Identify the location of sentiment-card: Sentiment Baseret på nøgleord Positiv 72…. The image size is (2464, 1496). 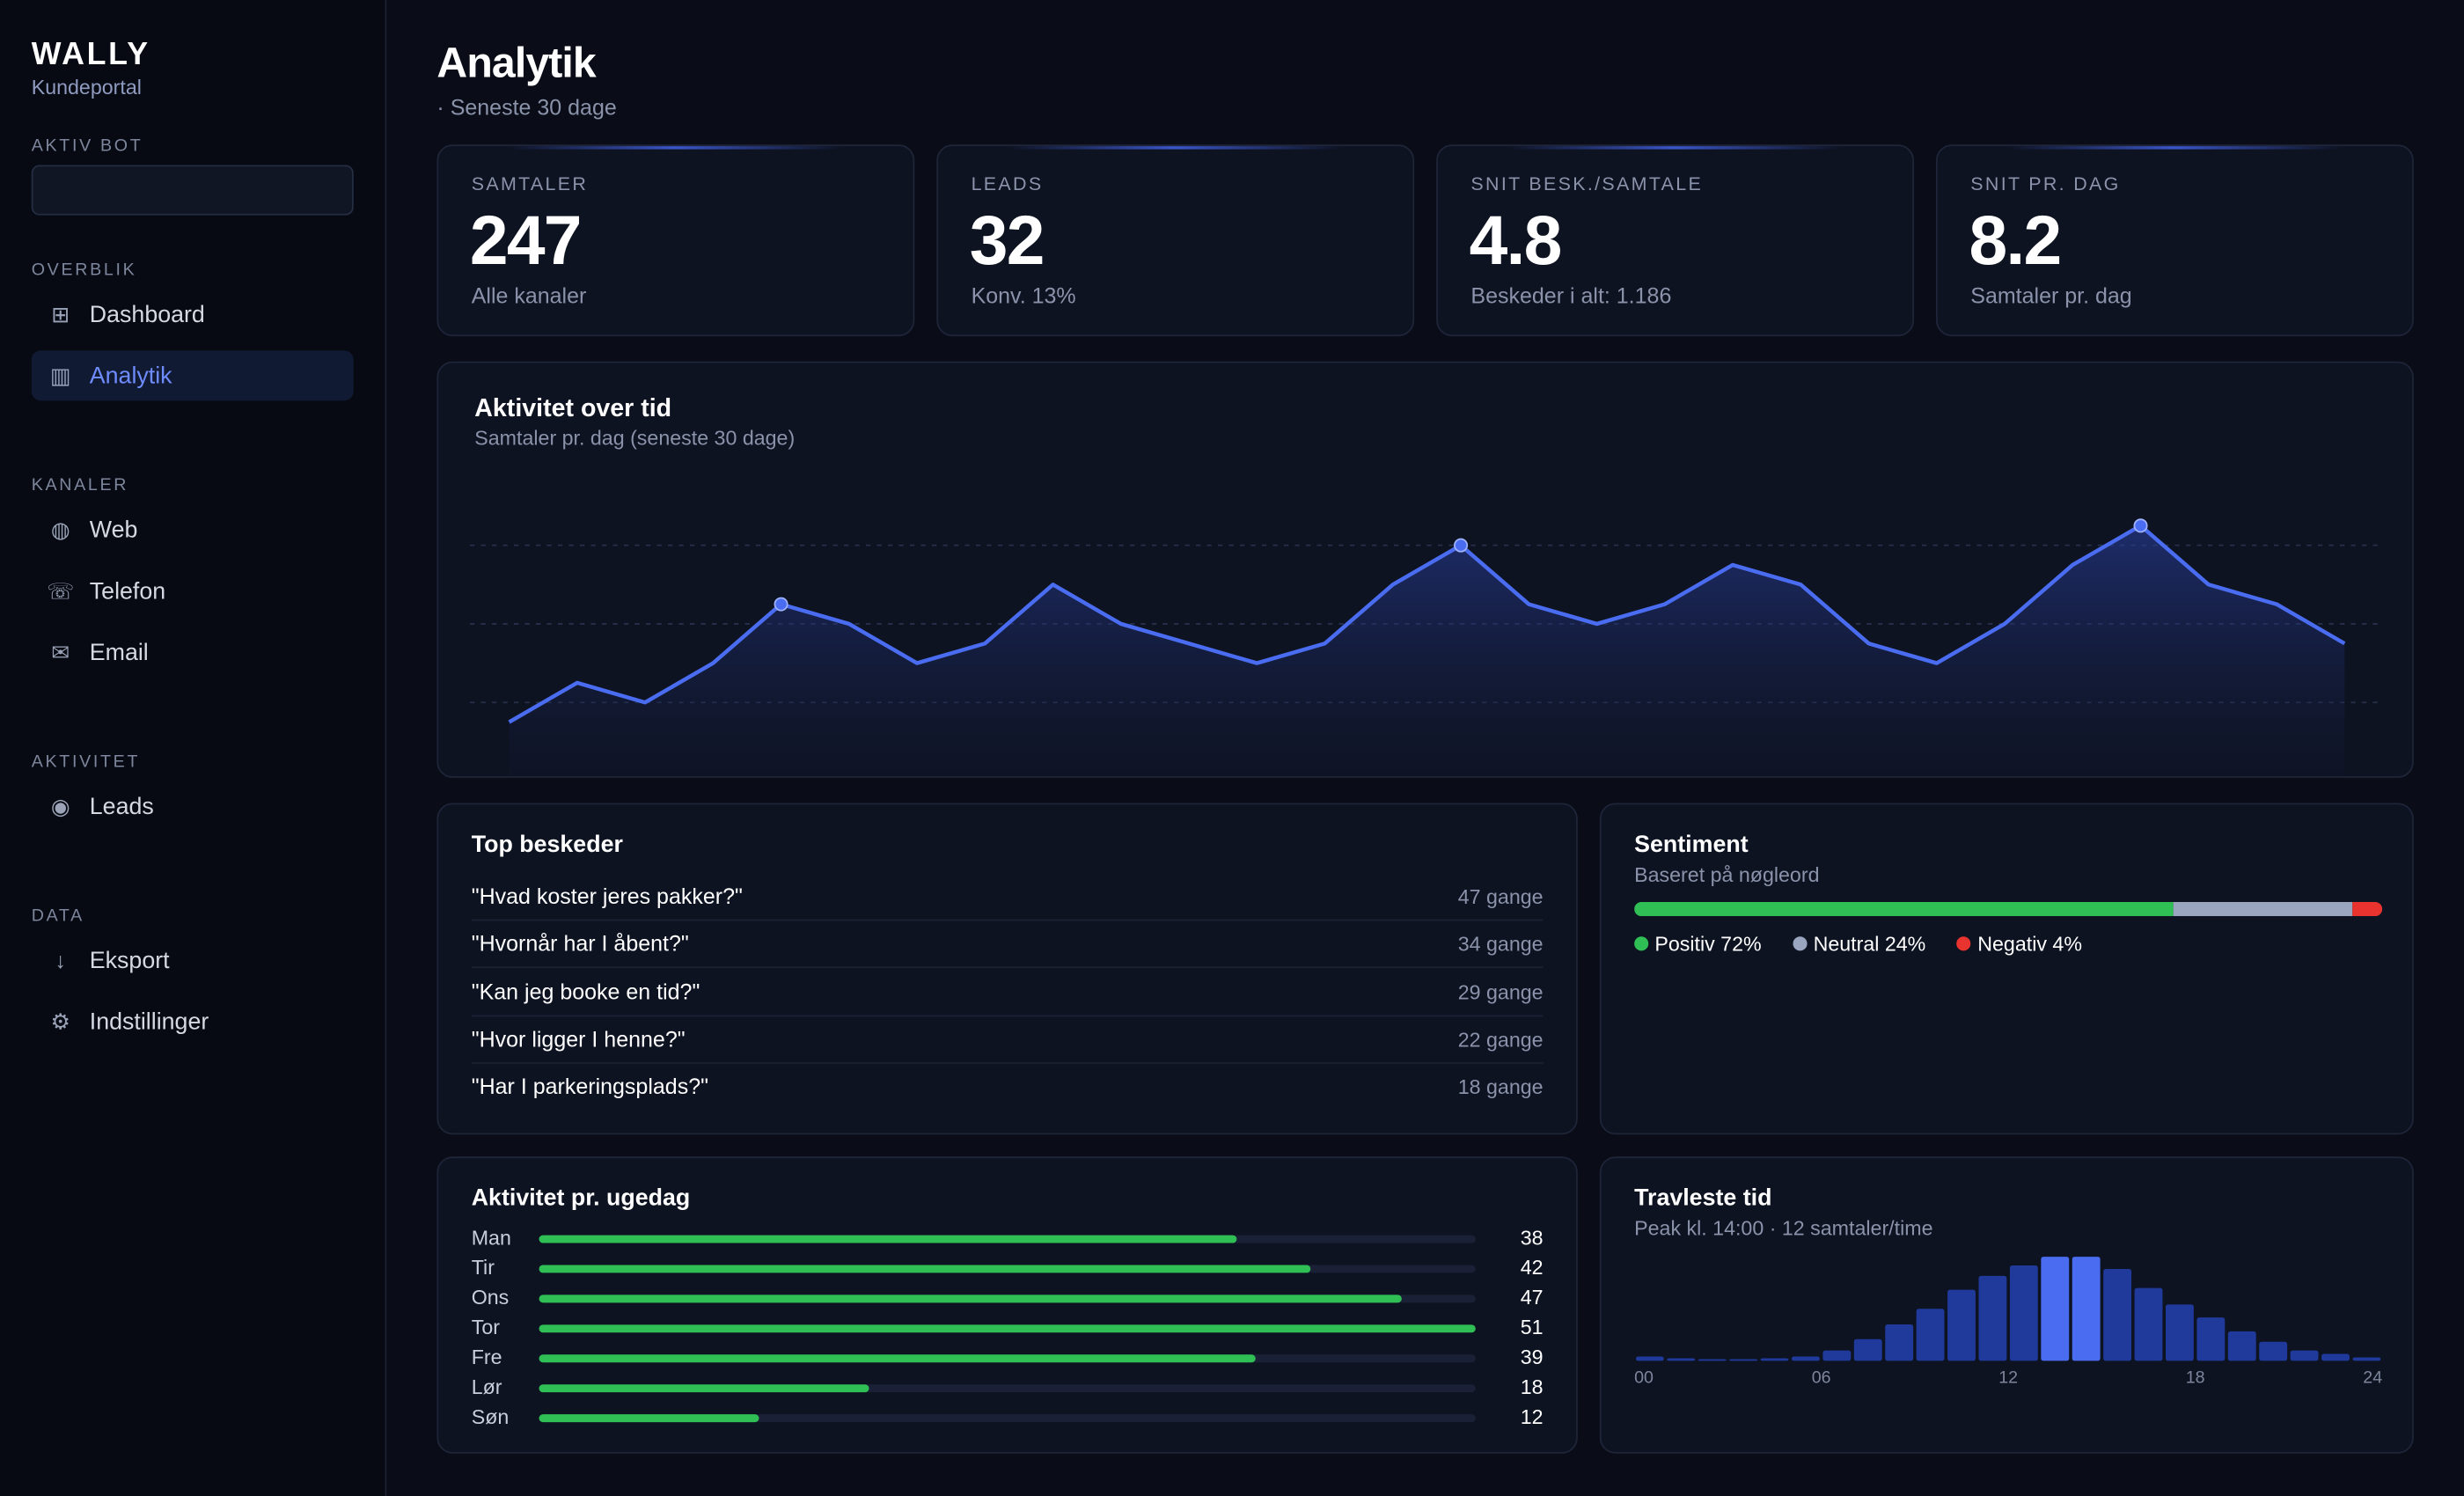
(2007, 969).